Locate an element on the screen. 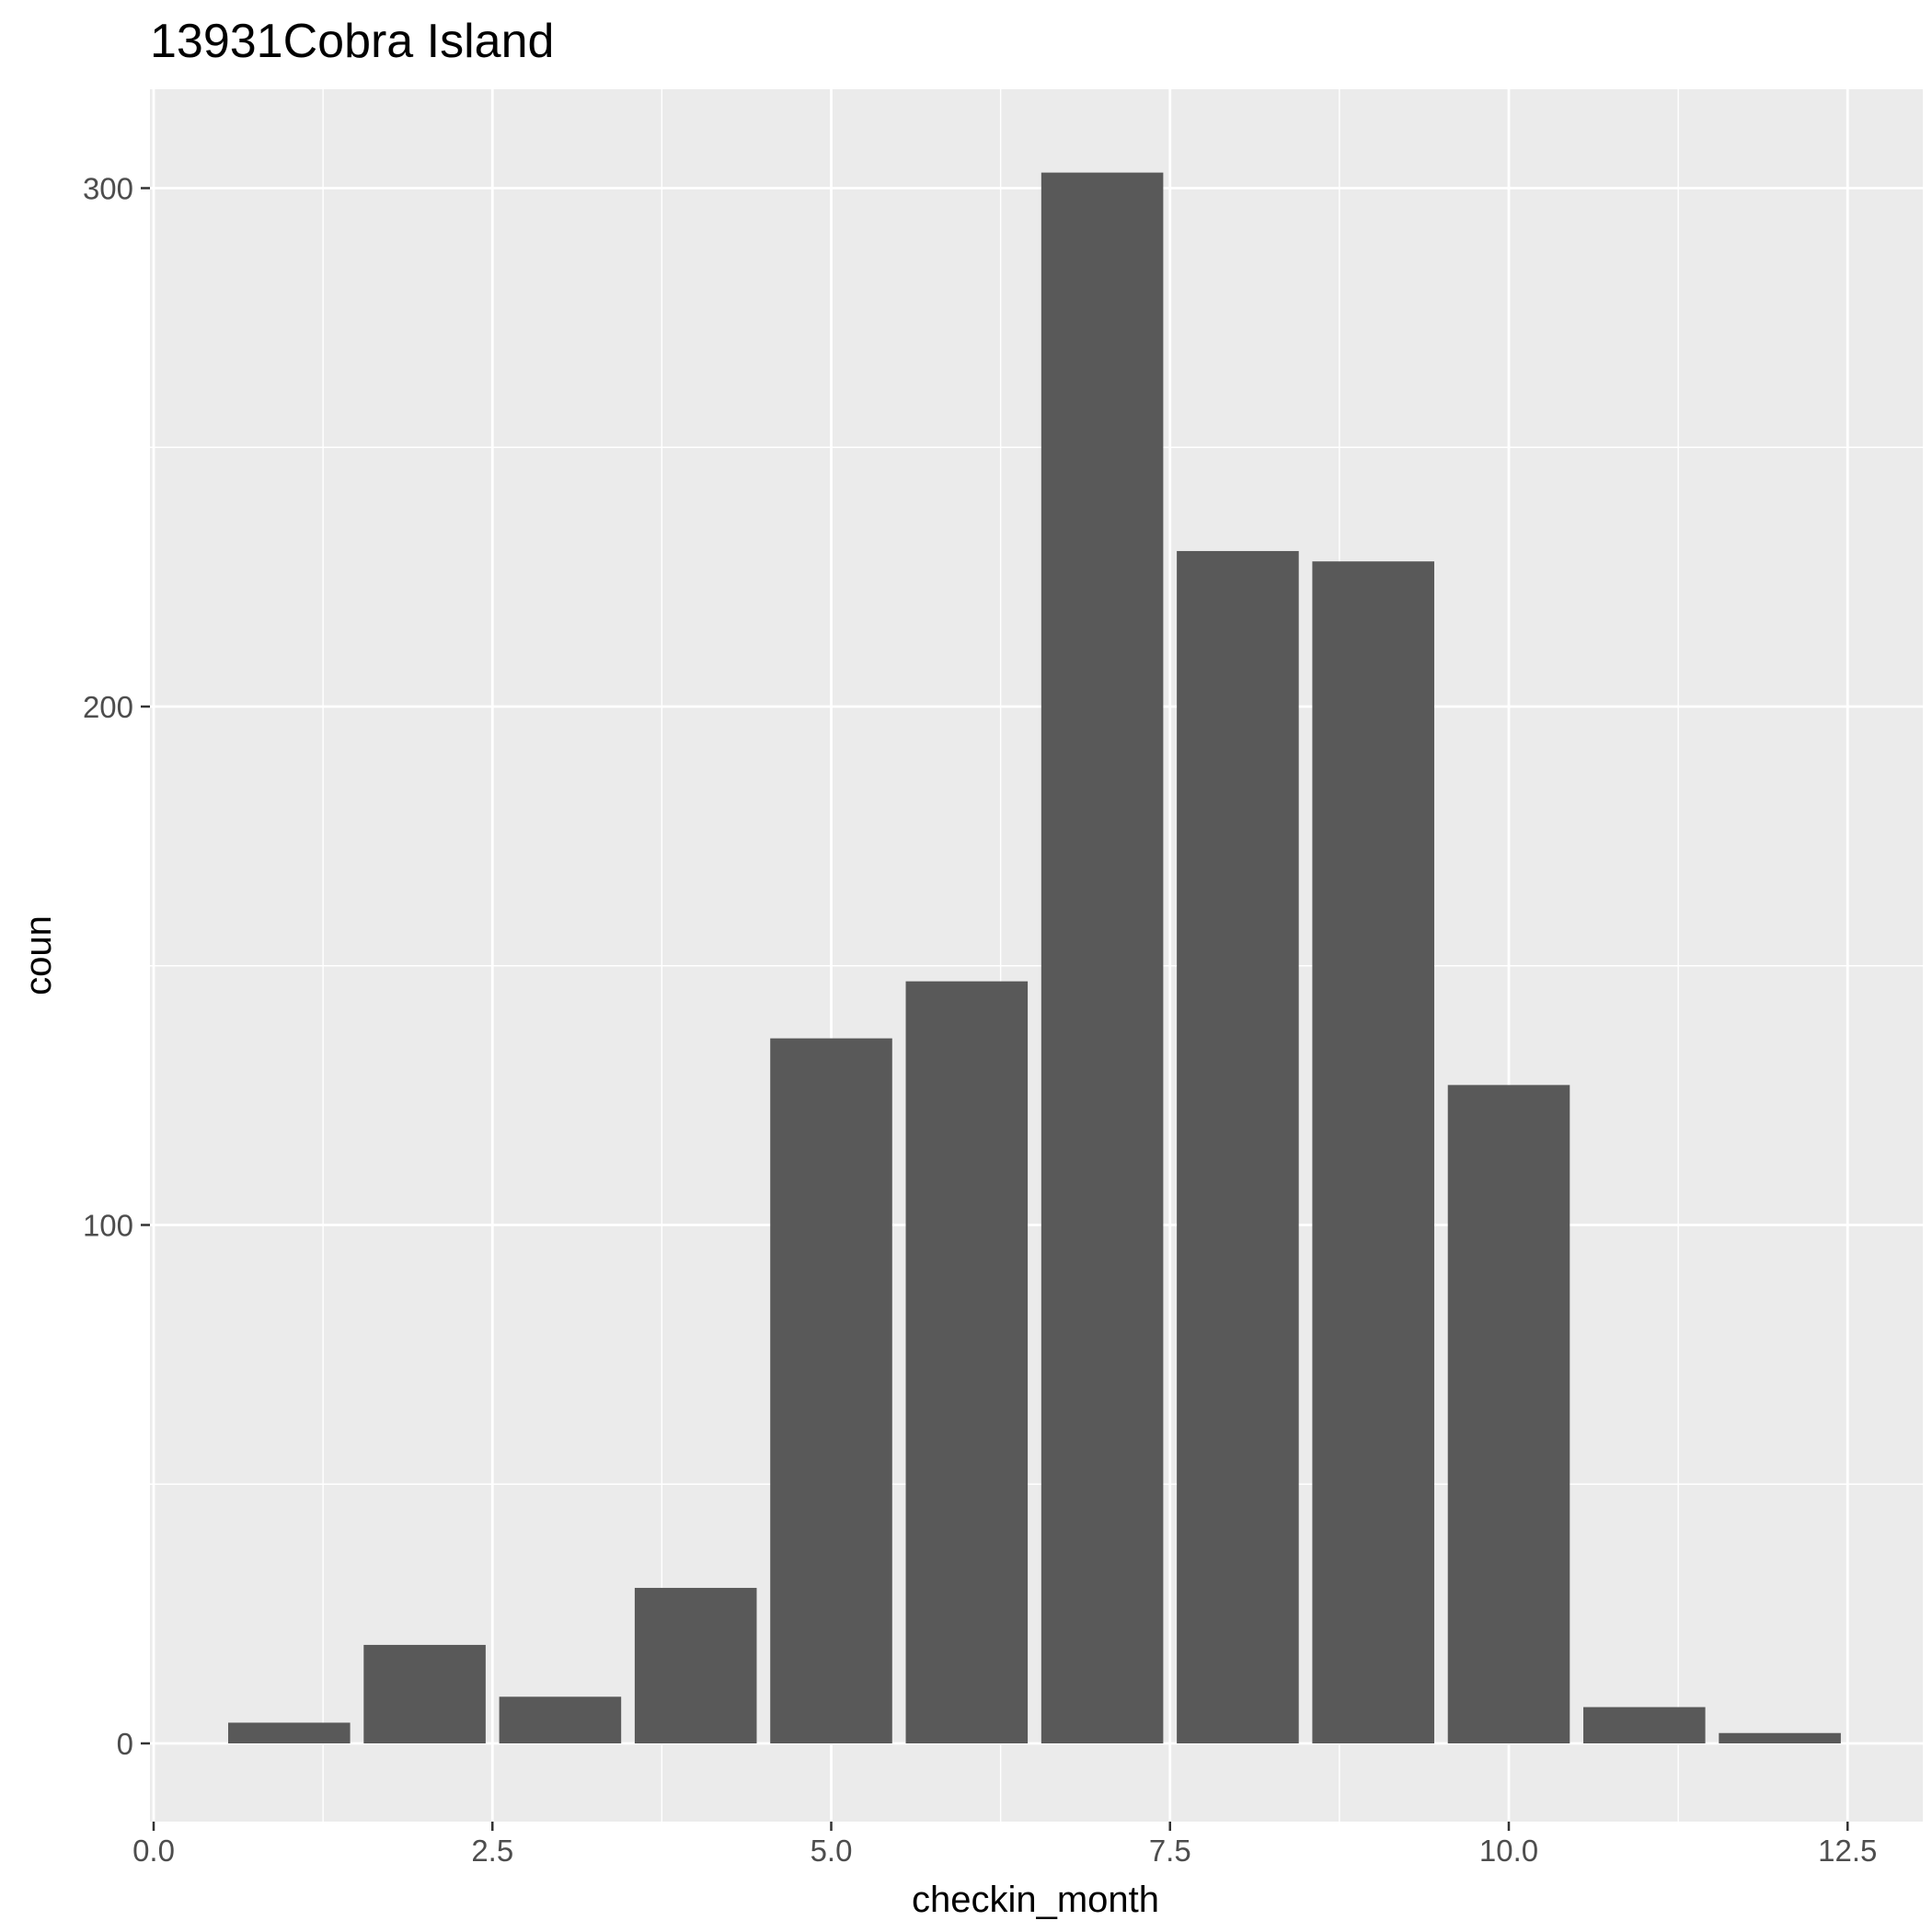 This screenshot has width=1932, height=1932. x-tick-label: 0.0 is located at coordinates (153, 1851).